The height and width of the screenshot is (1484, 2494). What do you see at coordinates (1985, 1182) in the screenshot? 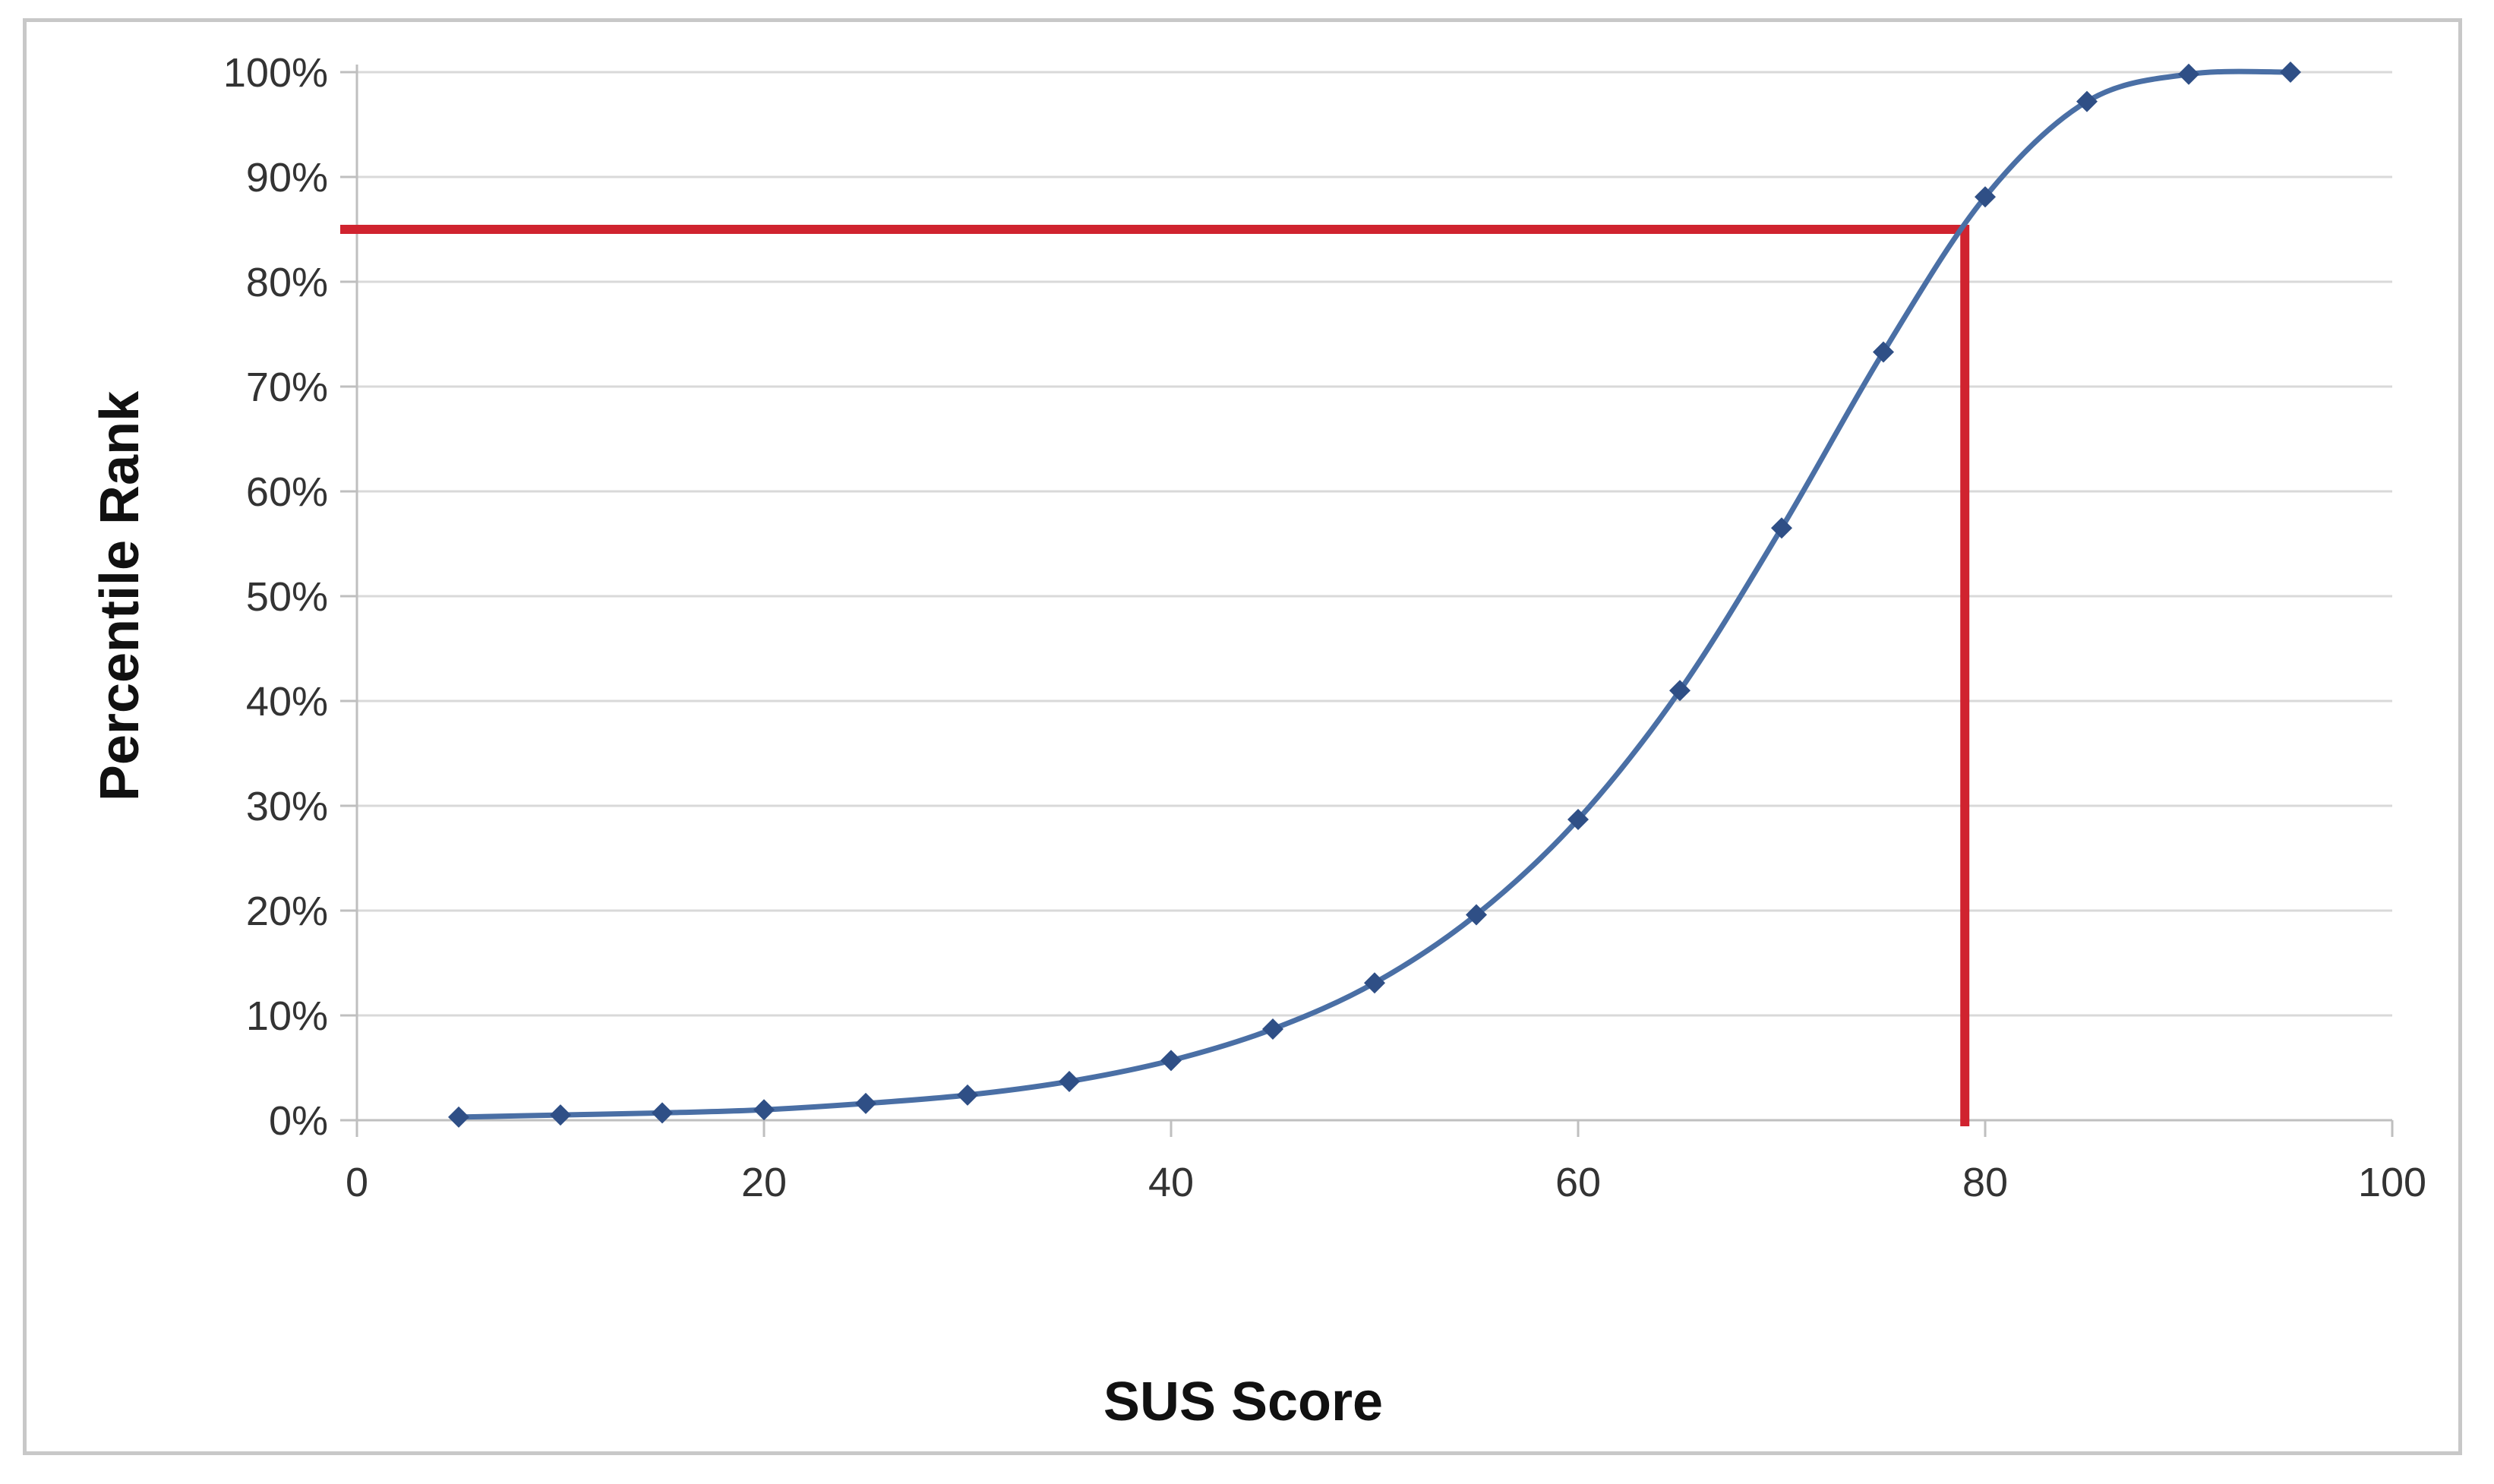
I see `x-tick-label: 80` at bounding box center [1985, 1182].